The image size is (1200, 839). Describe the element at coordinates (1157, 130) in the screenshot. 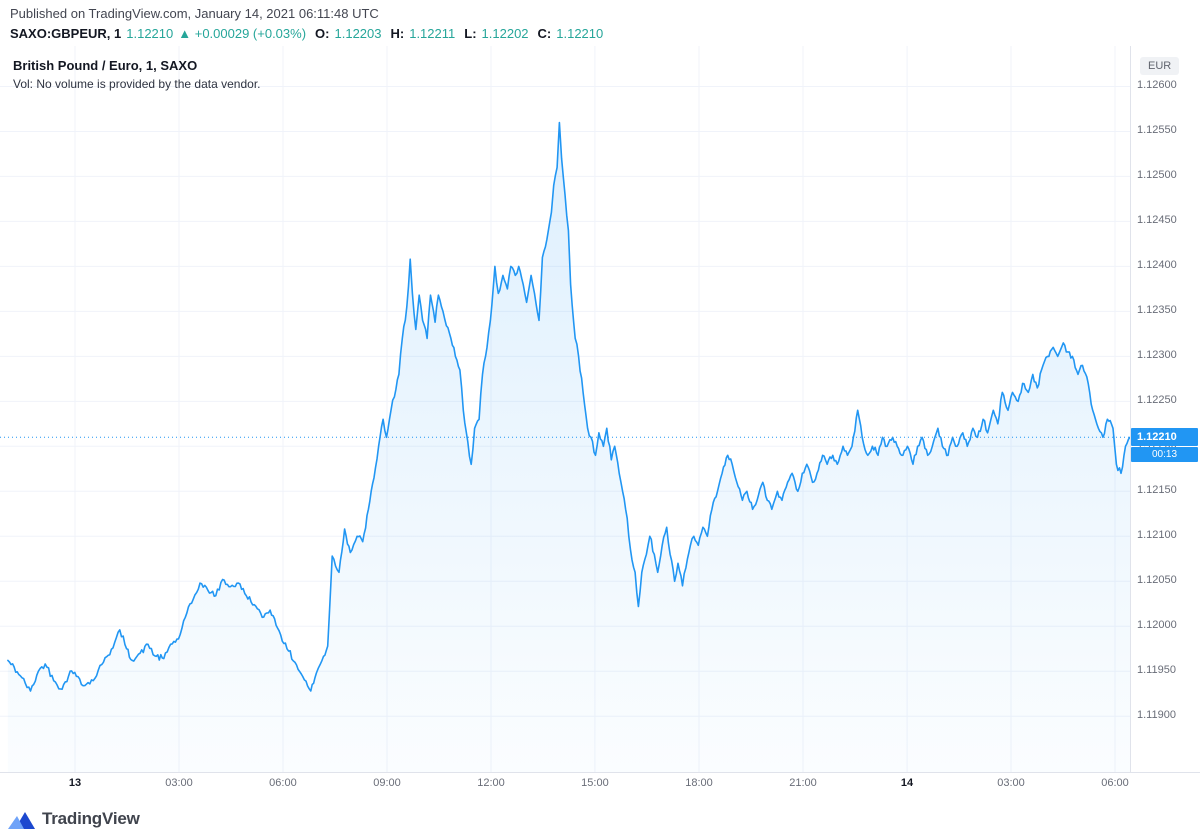

I see `price-tick-label: 1.12550` at that location.